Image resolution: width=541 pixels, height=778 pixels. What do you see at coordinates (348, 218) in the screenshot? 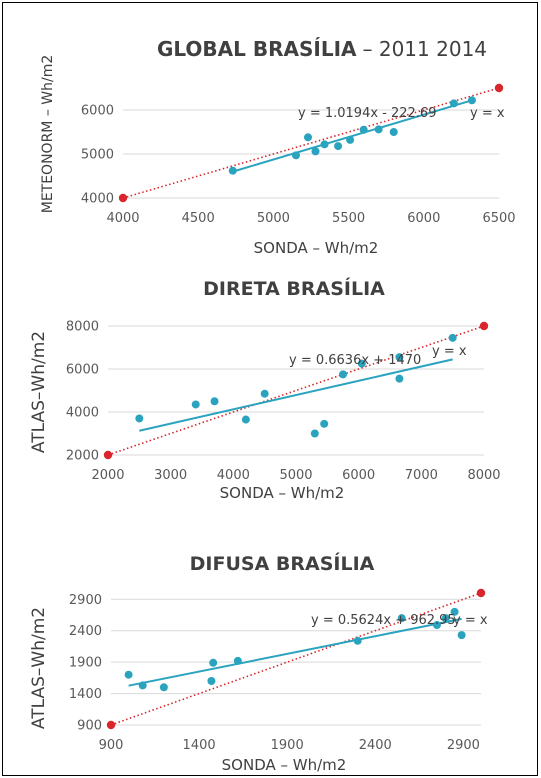
I see `x-tick-label: 5500` at bounding box center [348, 218].